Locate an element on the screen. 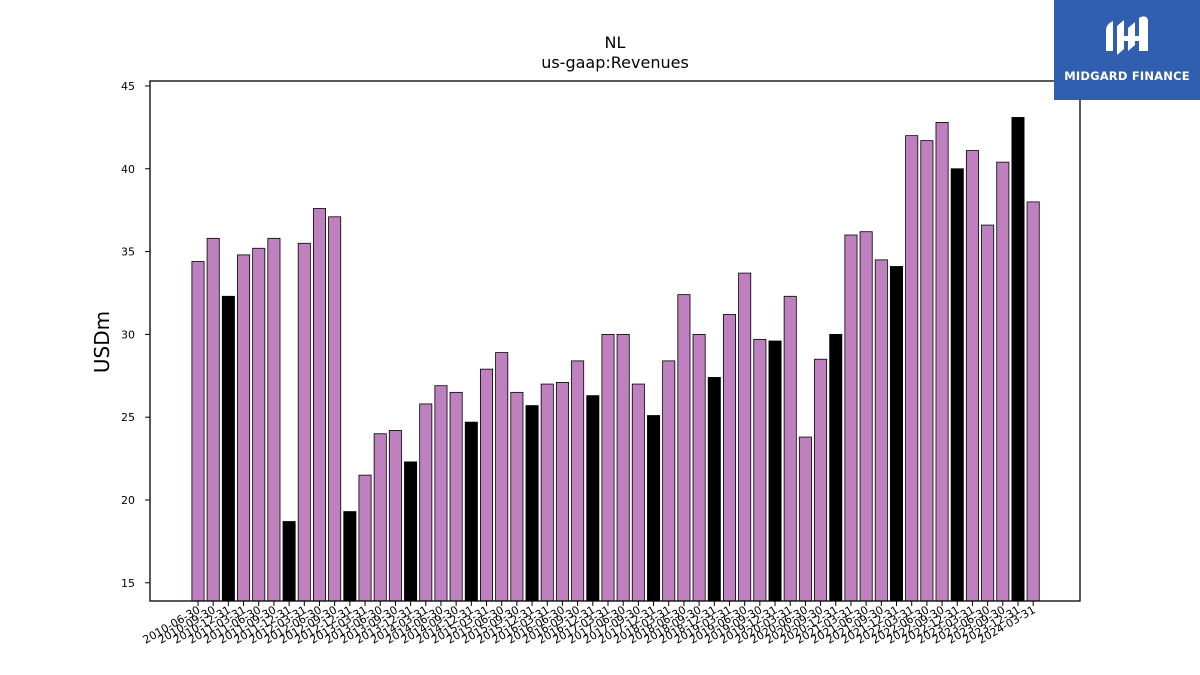  y-axis-label: USDm is located at coordinates (102, 342).